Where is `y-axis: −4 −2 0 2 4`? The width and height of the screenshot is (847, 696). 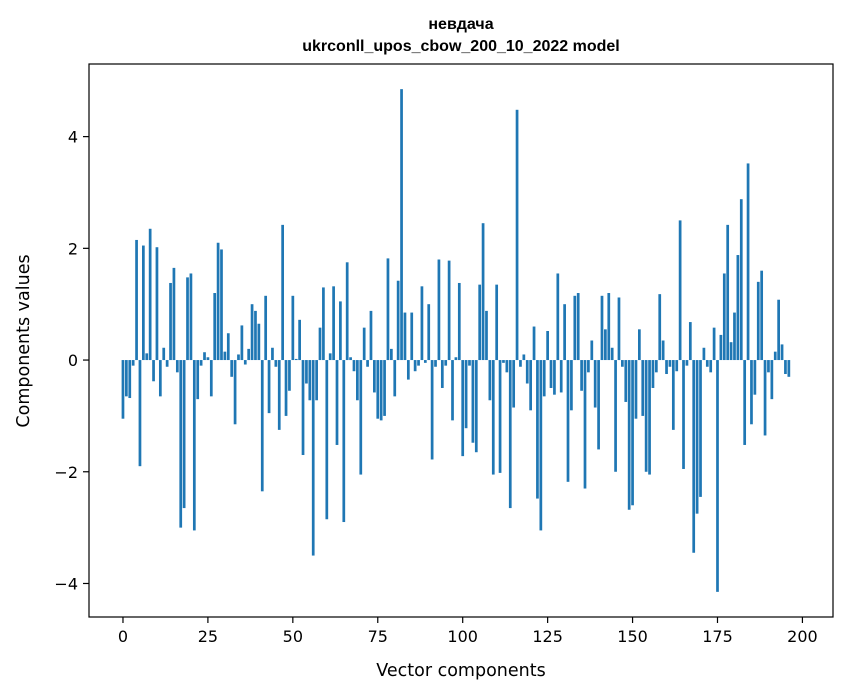
y-axis: −4 −2 0 2 4 is located at coordinates (71, 360).